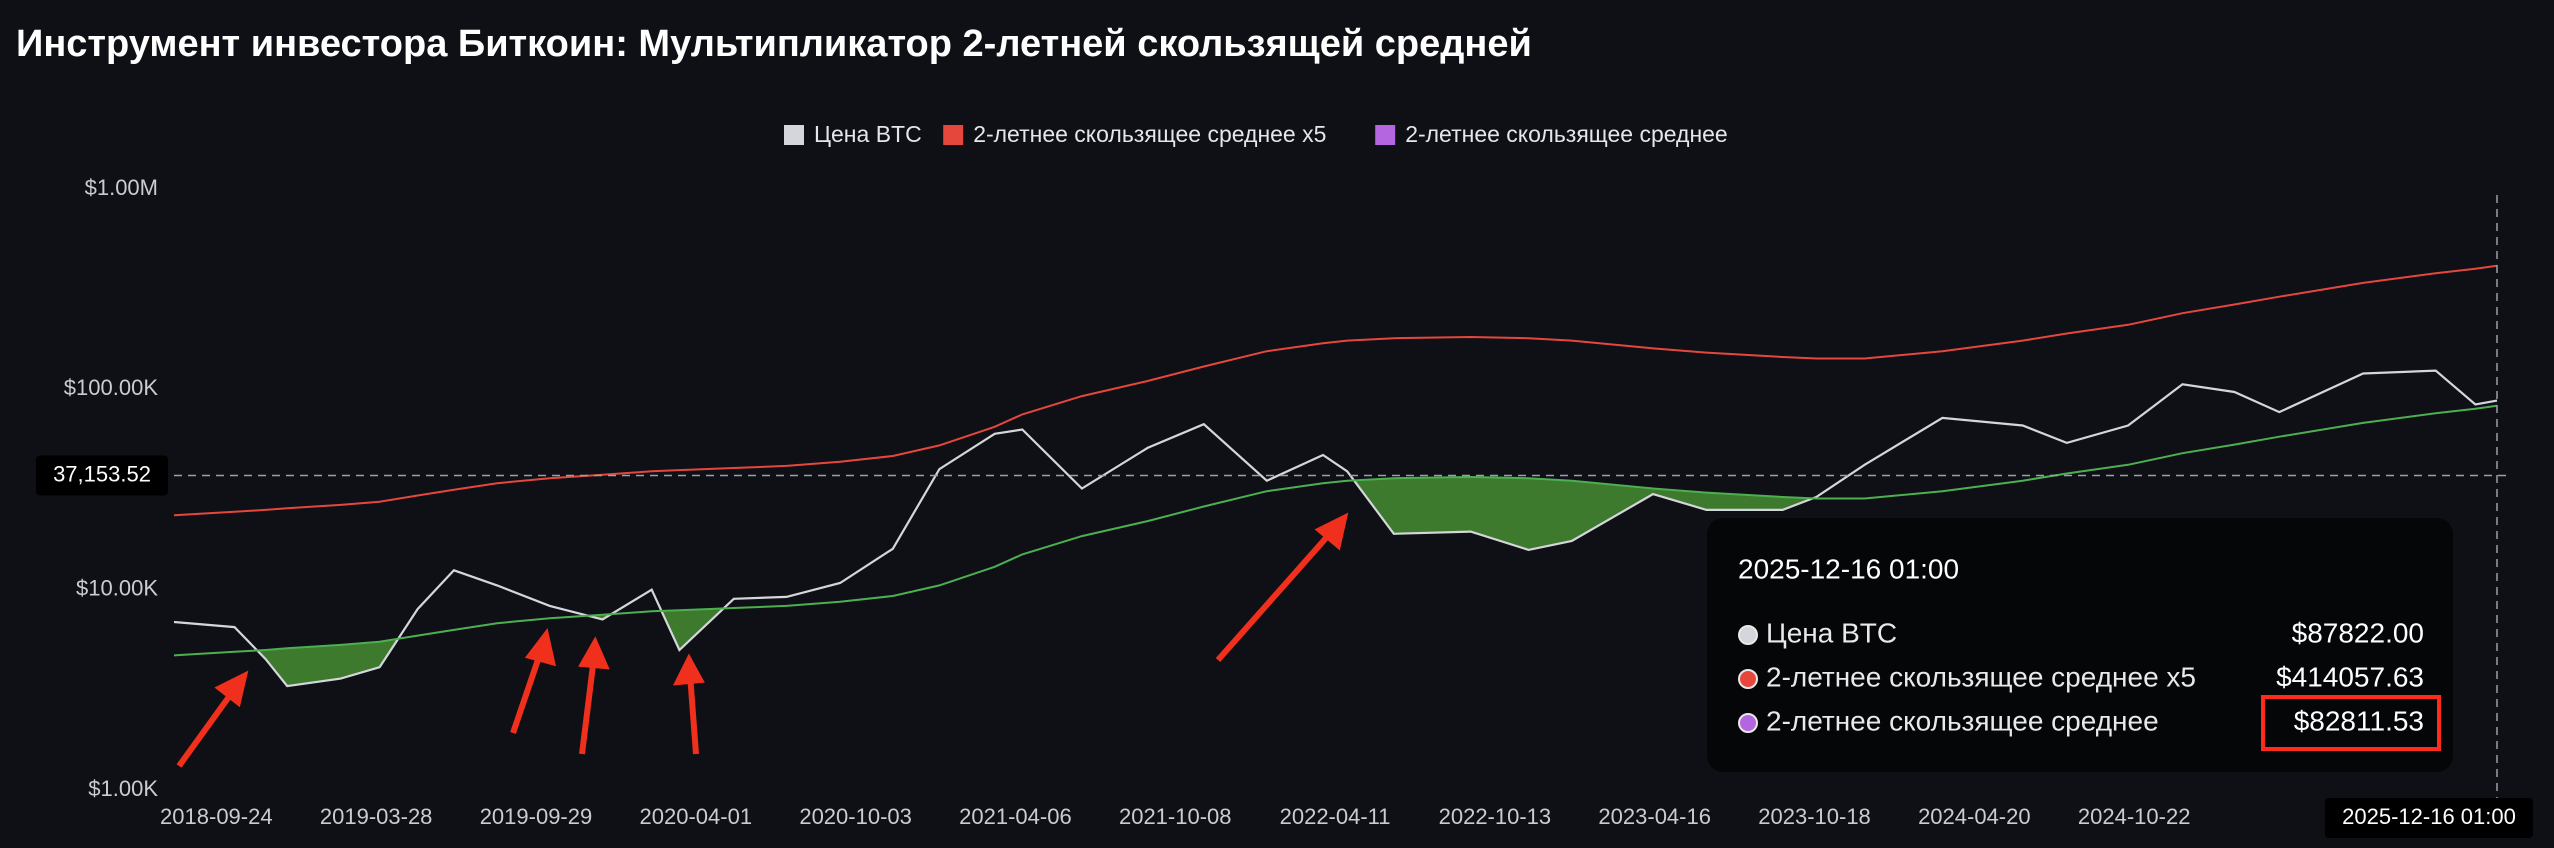  Describe the element at coordinates (111, 387) in the screenshot. I see `y-tick-label: $100.00K` at that location.